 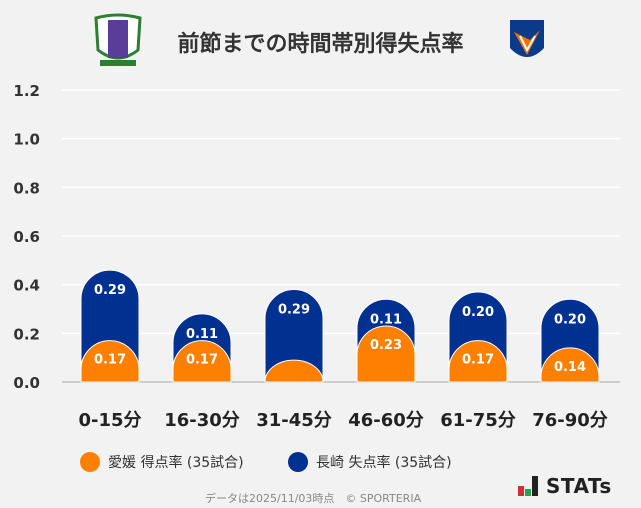 I want to click on stats-logo: STATs, so click(x=565, y=486).